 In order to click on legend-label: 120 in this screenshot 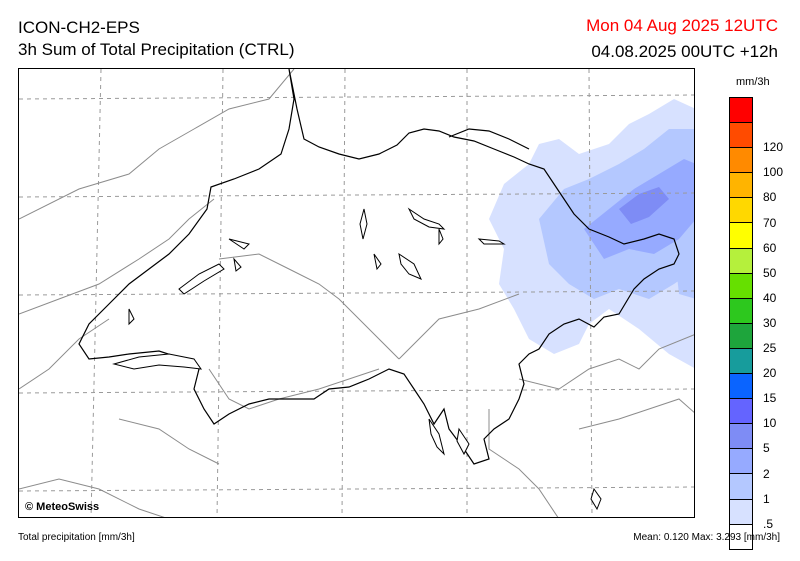, I will do `click(773, 147)`.